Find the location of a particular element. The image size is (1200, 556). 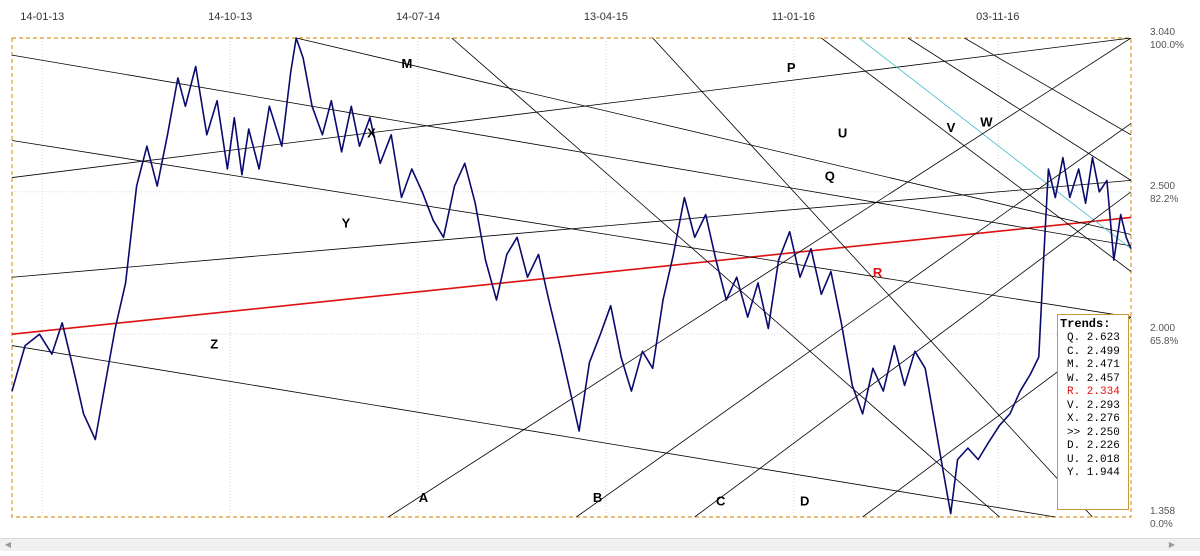

trendline is located at coordinates (994, 144).